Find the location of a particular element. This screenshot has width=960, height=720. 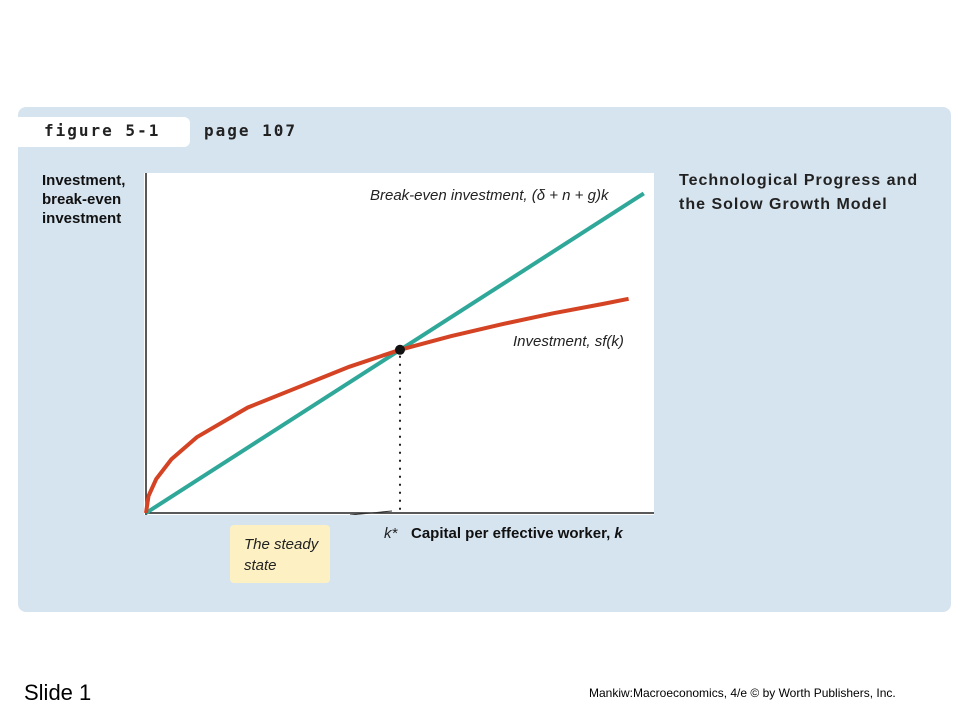

steady-state-annotation: The steady state is located at coordinates (280, 554).